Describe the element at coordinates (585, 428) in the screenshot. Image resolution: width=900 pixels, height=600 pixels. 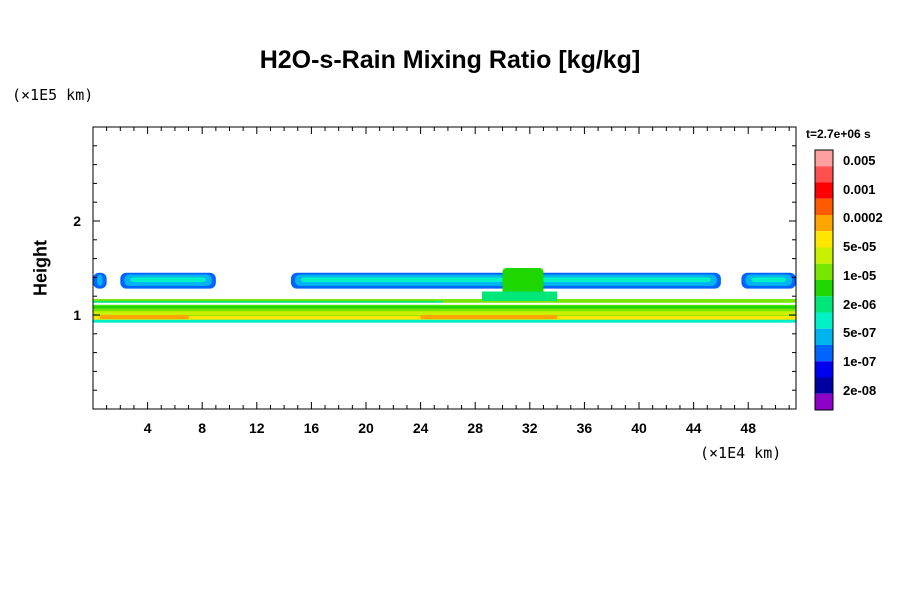
I see `x-tick-label: 36` at that location.